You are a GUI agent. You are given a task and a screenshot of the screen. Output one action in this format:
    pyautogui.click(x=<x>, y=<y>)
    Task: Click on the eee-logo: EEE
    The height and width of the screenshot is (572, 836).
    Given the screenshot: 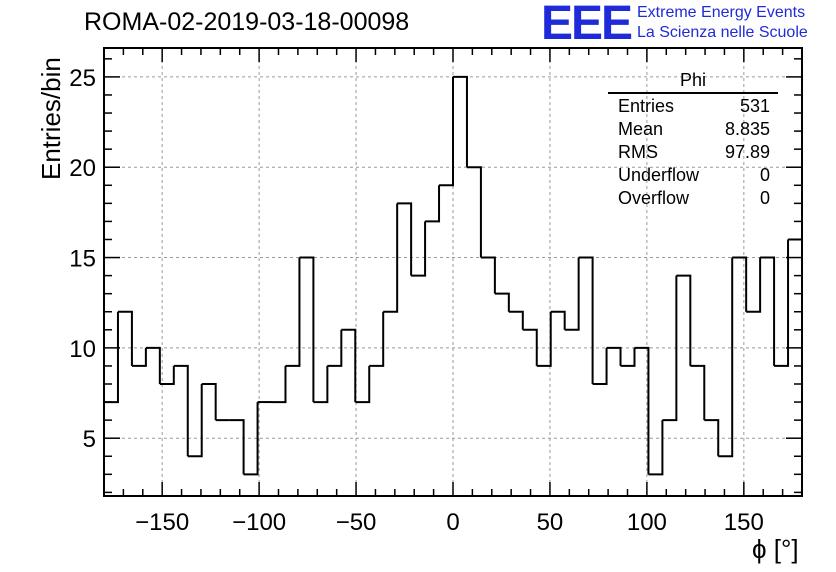 What is the action you would take?
    pyautogui.click(x=587, y=25)
    